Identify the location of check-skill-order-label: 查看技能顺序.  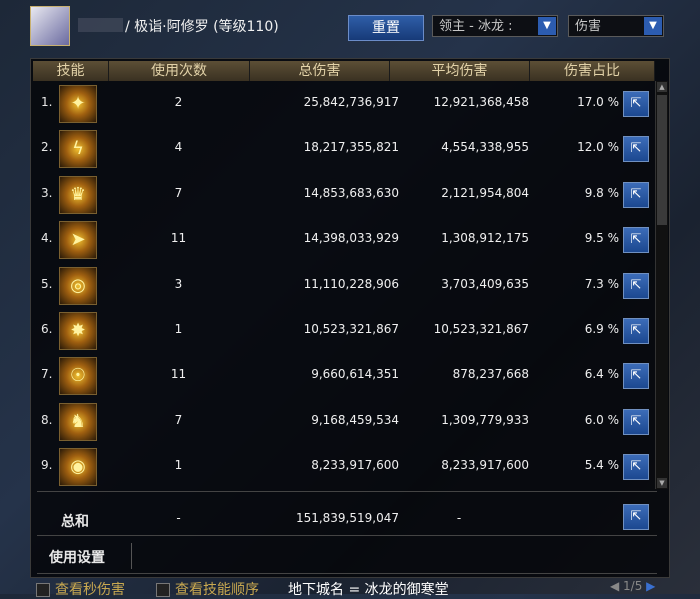
(217, 590).